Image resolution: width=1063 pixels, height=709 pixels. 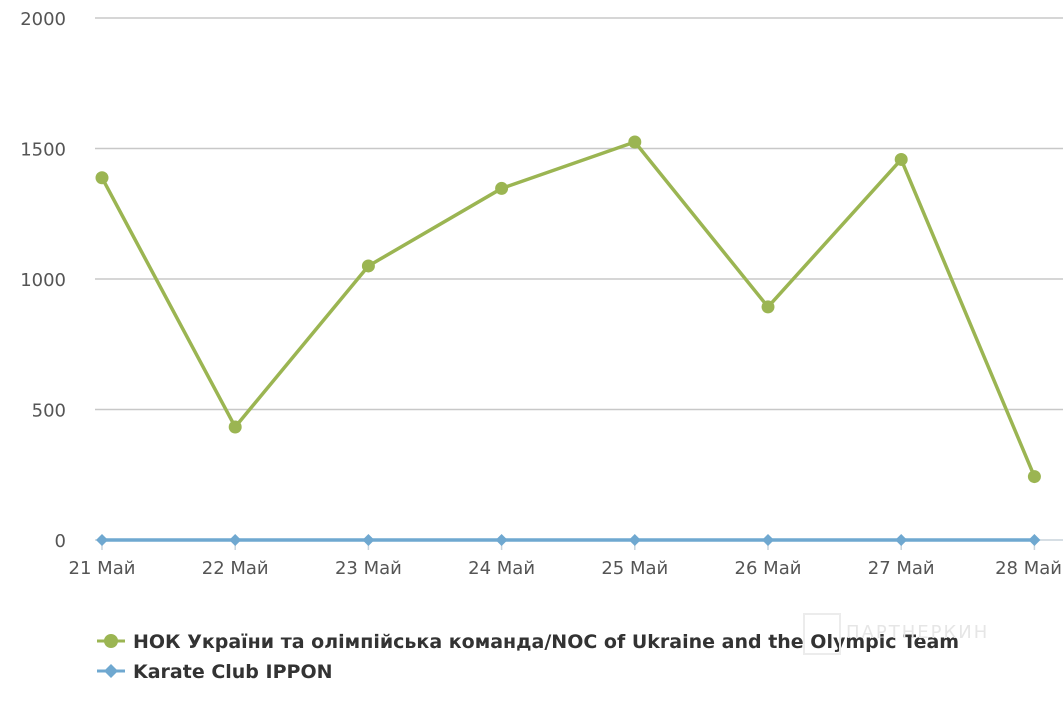 I want to click on watermark-logo-icon, so click(x=822, y=634).